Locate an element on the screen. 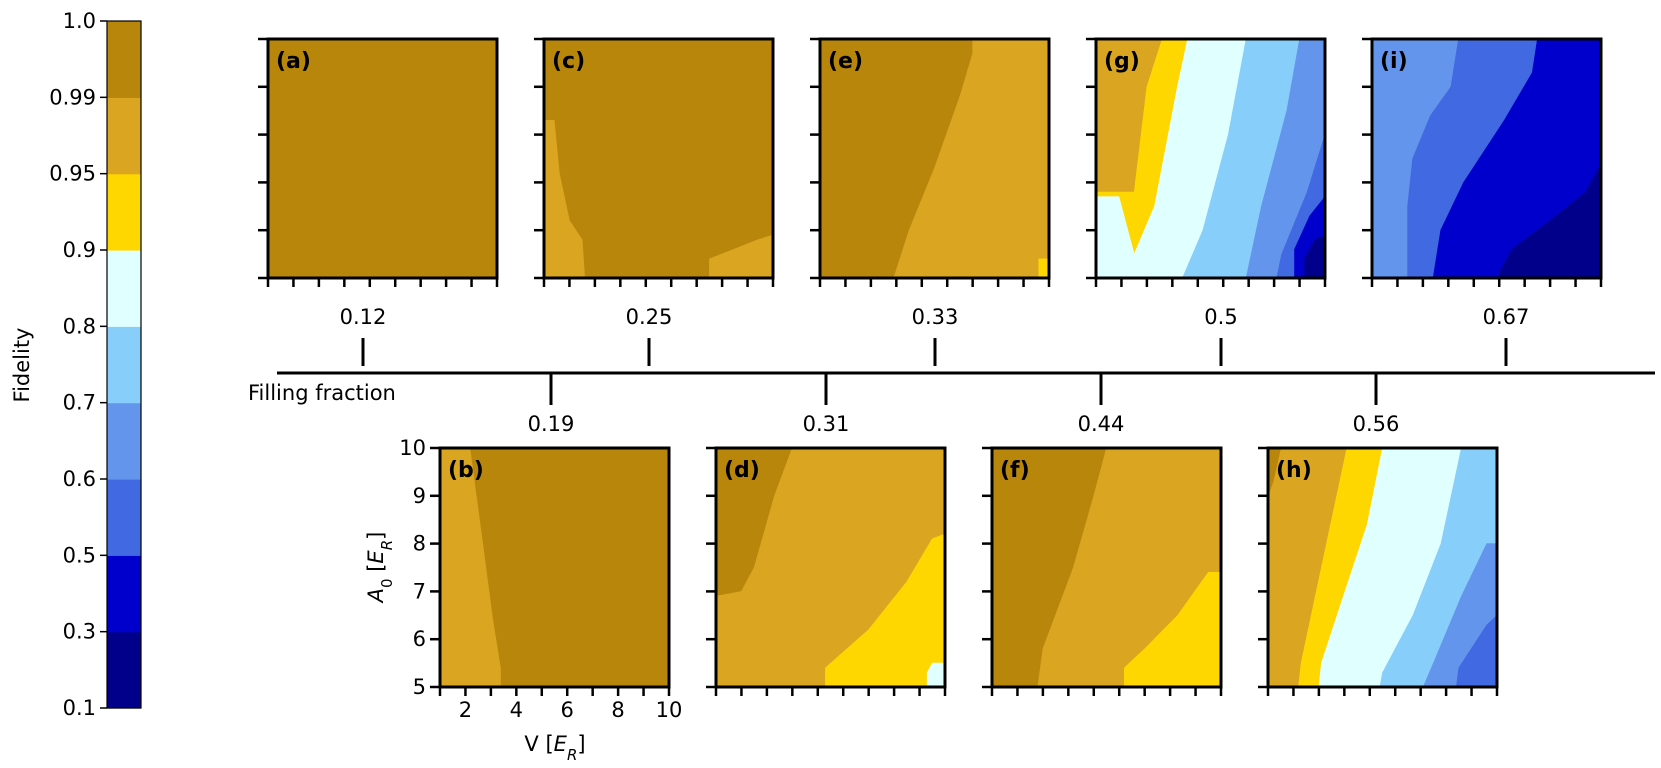 The height and width of the screenshot is (768, 1661). timeline-value-bottom: 0.31 is located at coordinates (826, 424).